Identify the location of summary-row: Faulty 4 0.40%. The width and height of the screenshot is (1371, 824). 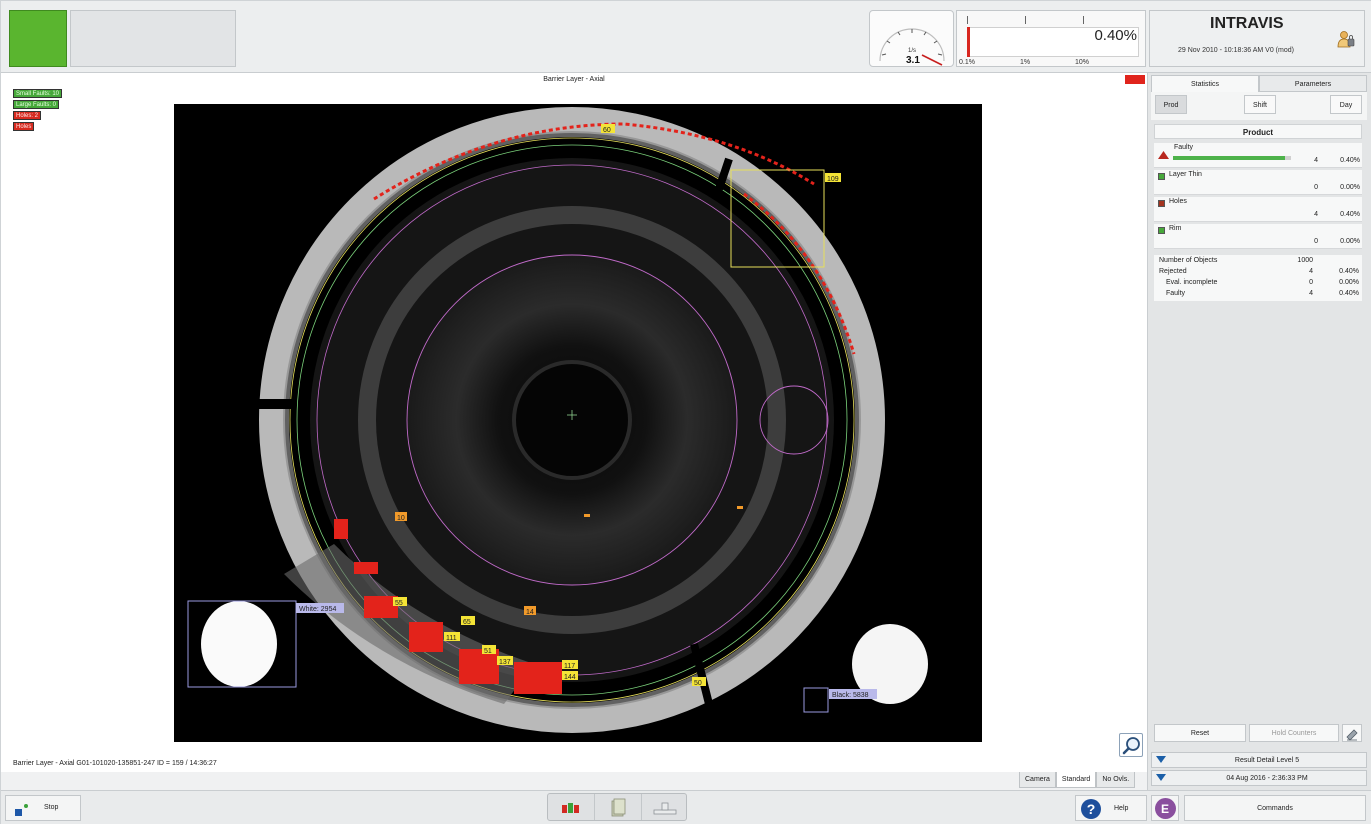
(1259, 295).